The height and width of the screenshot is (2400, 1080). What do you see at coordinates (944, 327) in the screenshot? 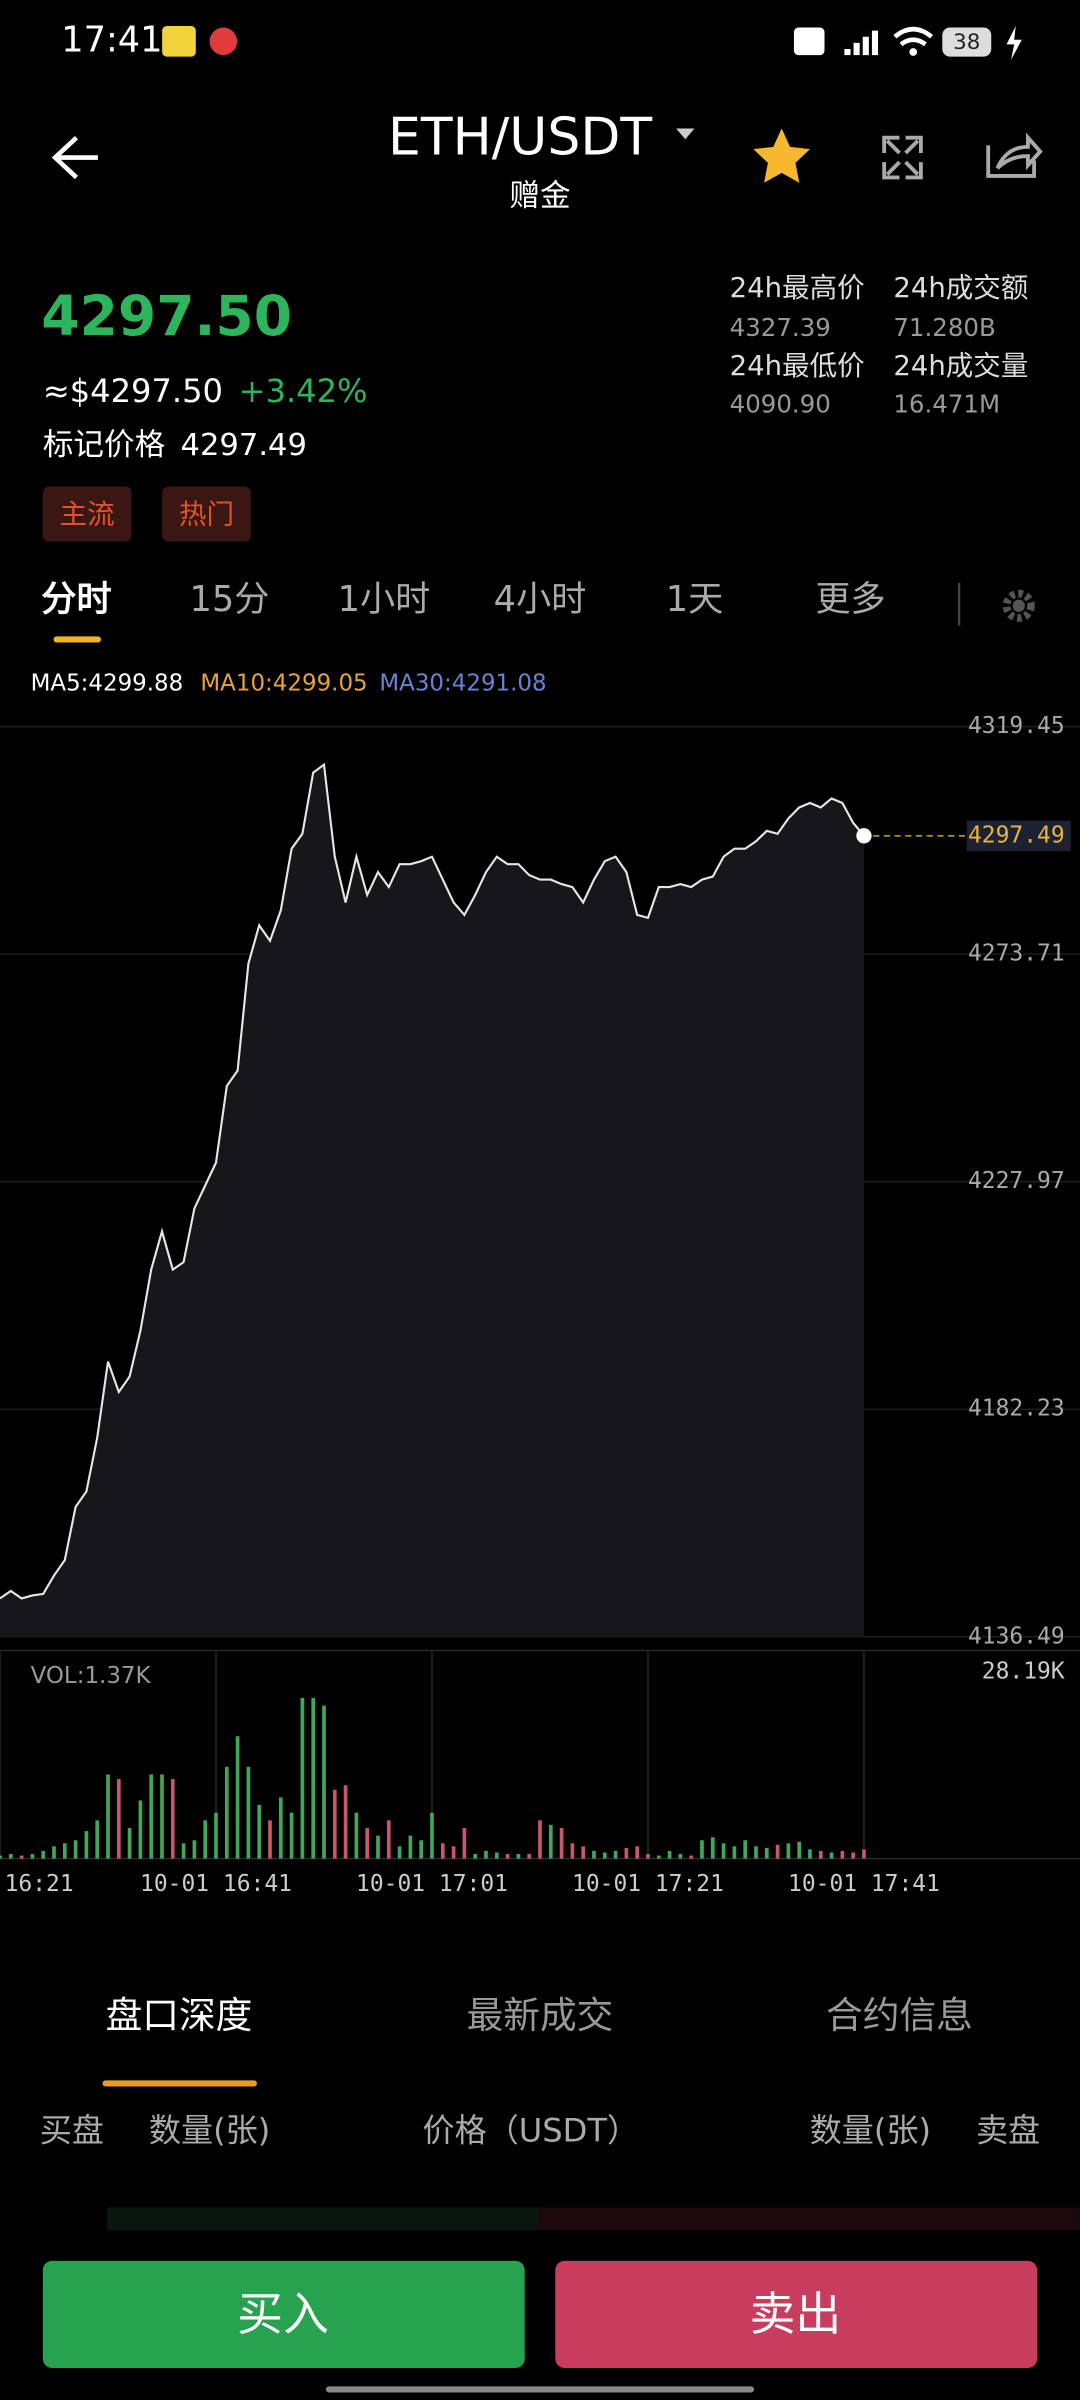
I see `stat-value: 71.280B` at bounding box center [944, 327].